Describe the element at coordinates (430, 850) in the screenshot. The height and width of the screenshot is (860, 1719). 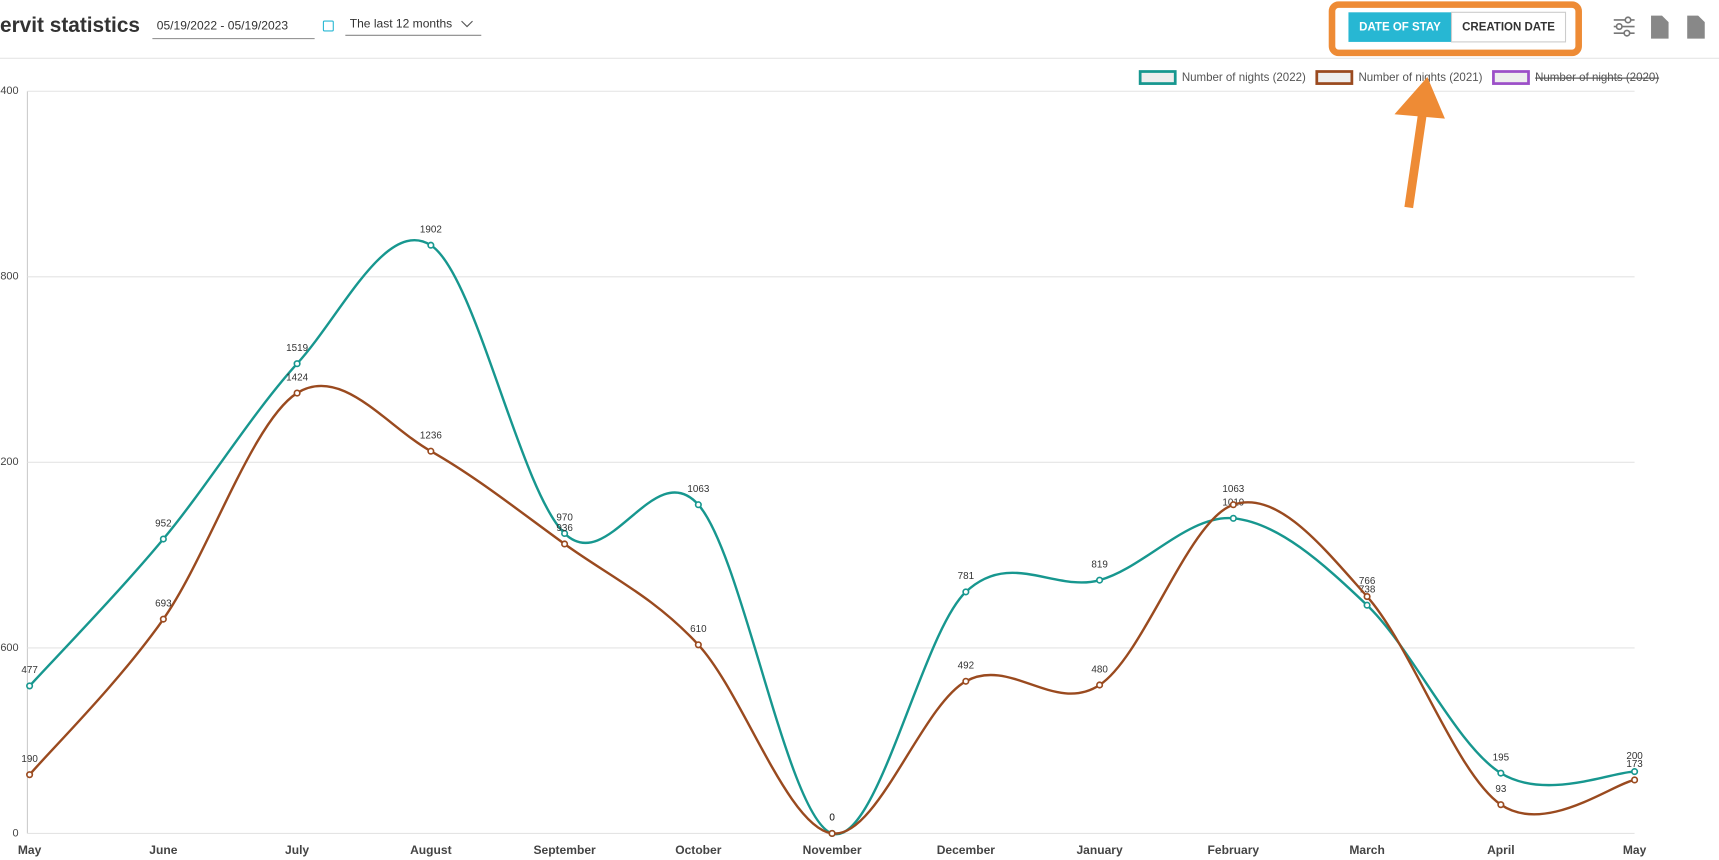
I see `x-tick-label: August` at that location.